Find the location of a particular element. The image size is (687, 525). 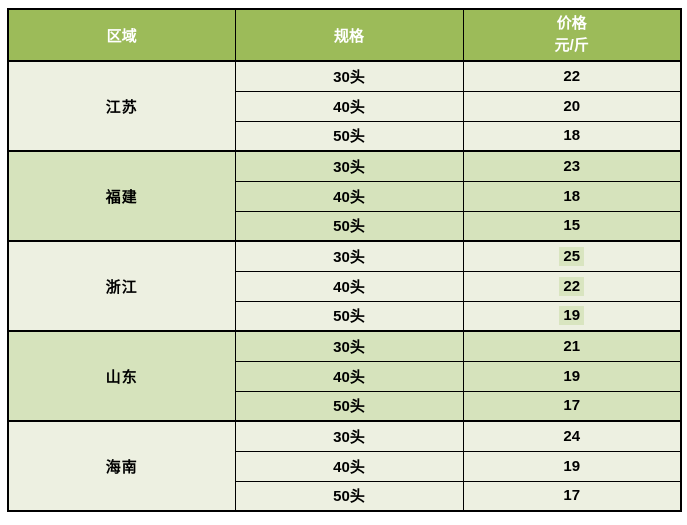

table-header-row: 区域 规格 价格 元/斤 is located at coordinates (344, 35).